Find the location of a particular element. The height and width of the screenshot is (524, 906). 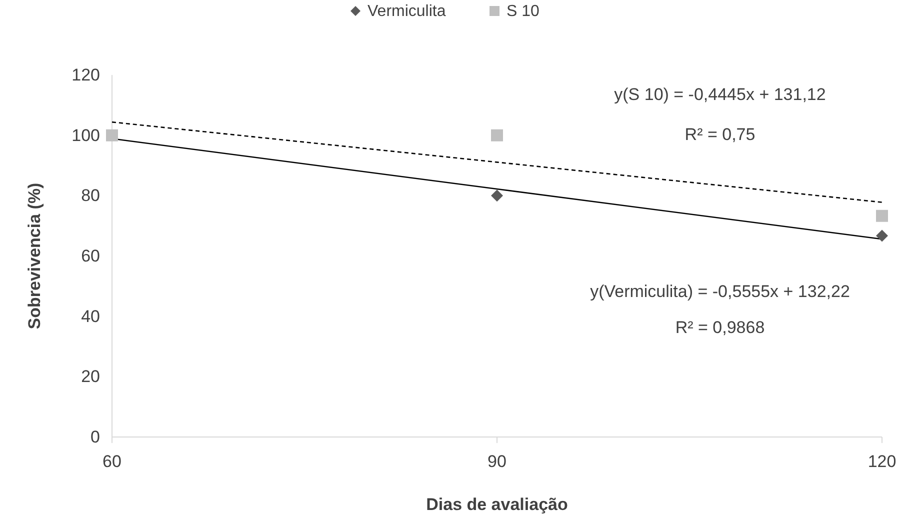

y-tick-label: 60 is located at coordinates (90, 256).